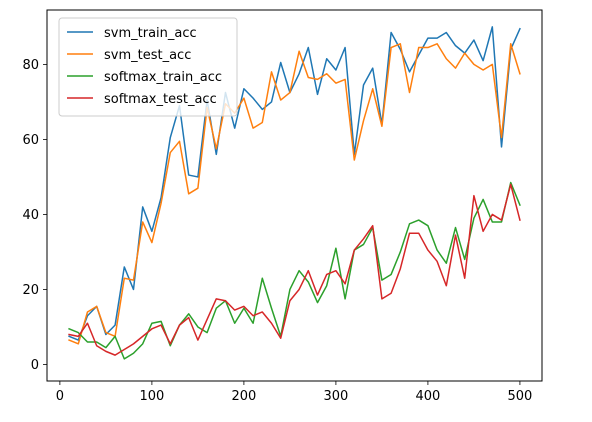  Describe the element at coordinates (60, 396) in the screenshot. I see `x-tick-label: 0` at that location.